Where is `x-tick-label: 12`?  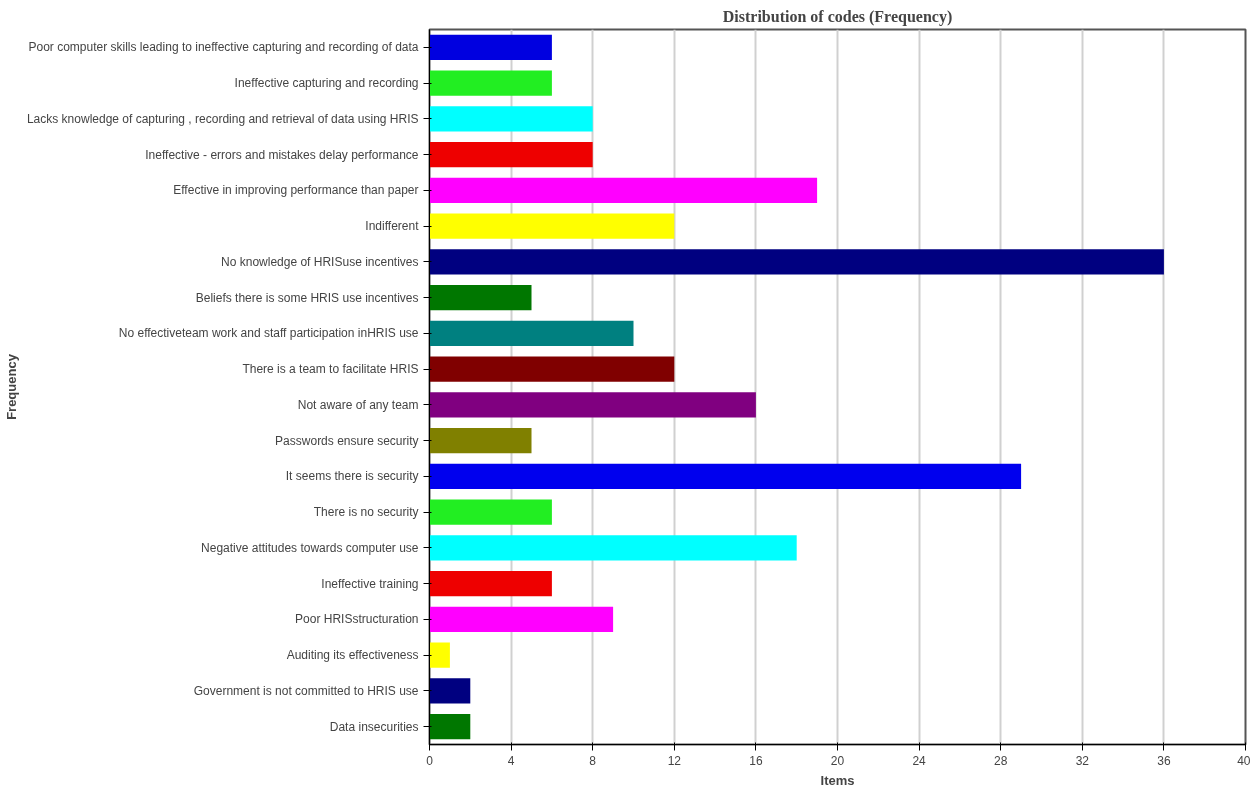 x-tick-label: 12 is located at coordinates (674, 760).